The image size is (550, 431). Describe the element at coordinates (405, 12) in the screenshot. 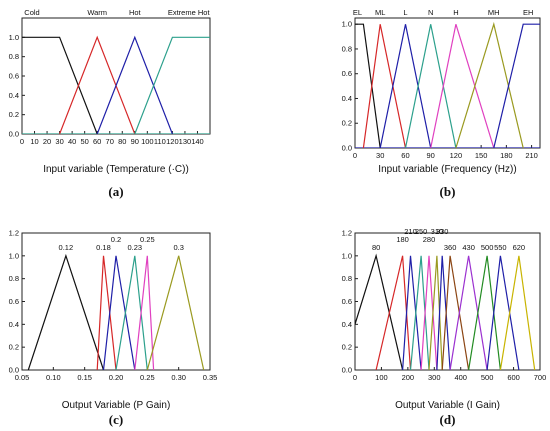

I see `series-label: L` at that location.